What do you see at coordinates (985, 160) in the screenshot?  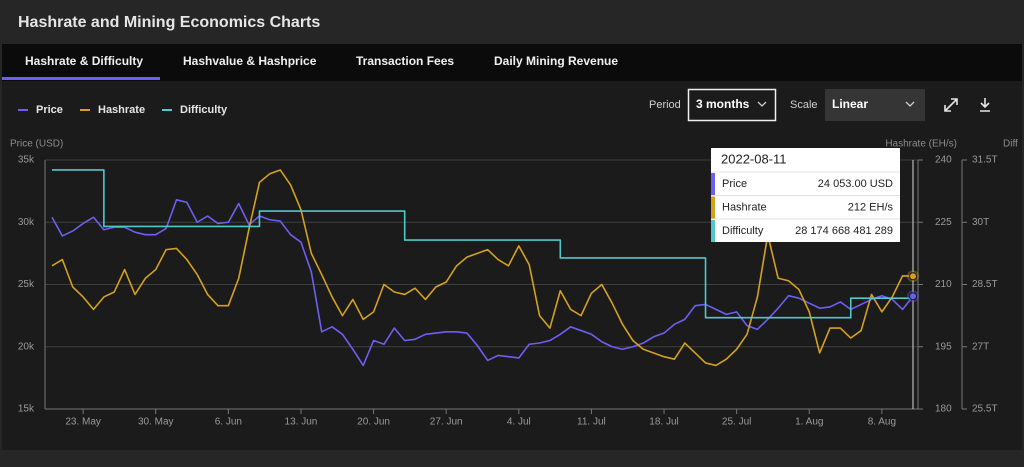 I see `y3-tick-label: 31.5T` at bounding box center [985, 160].